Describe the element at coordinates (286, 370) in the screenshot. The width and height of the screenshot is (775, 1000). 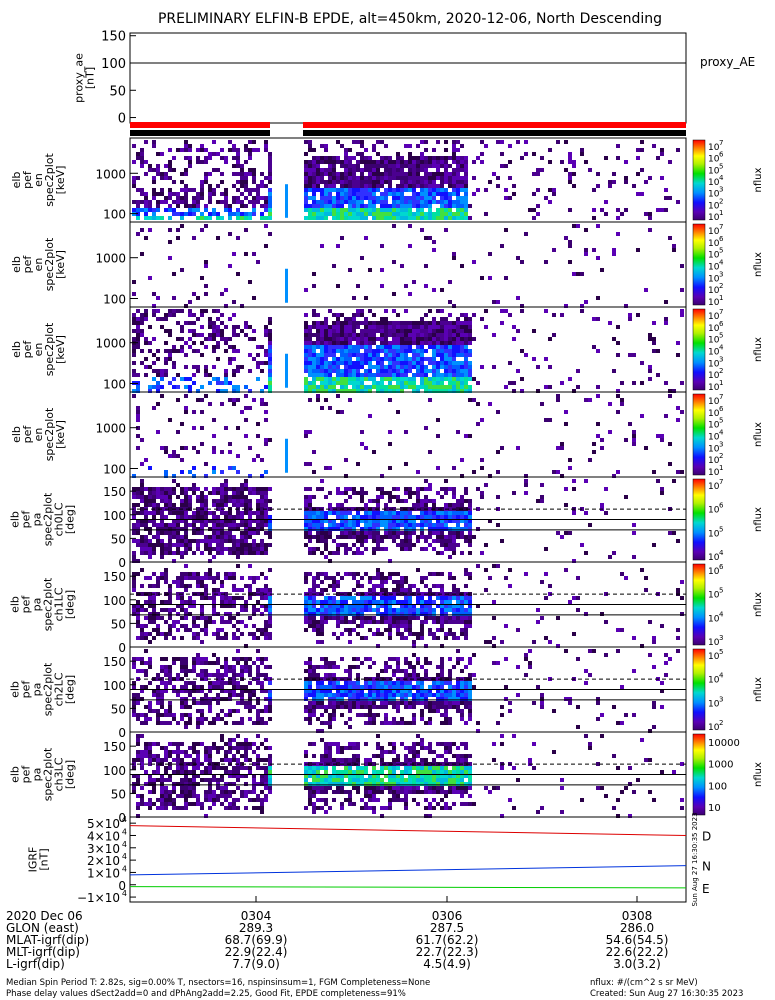
I see `panel-4-streak` at that location.